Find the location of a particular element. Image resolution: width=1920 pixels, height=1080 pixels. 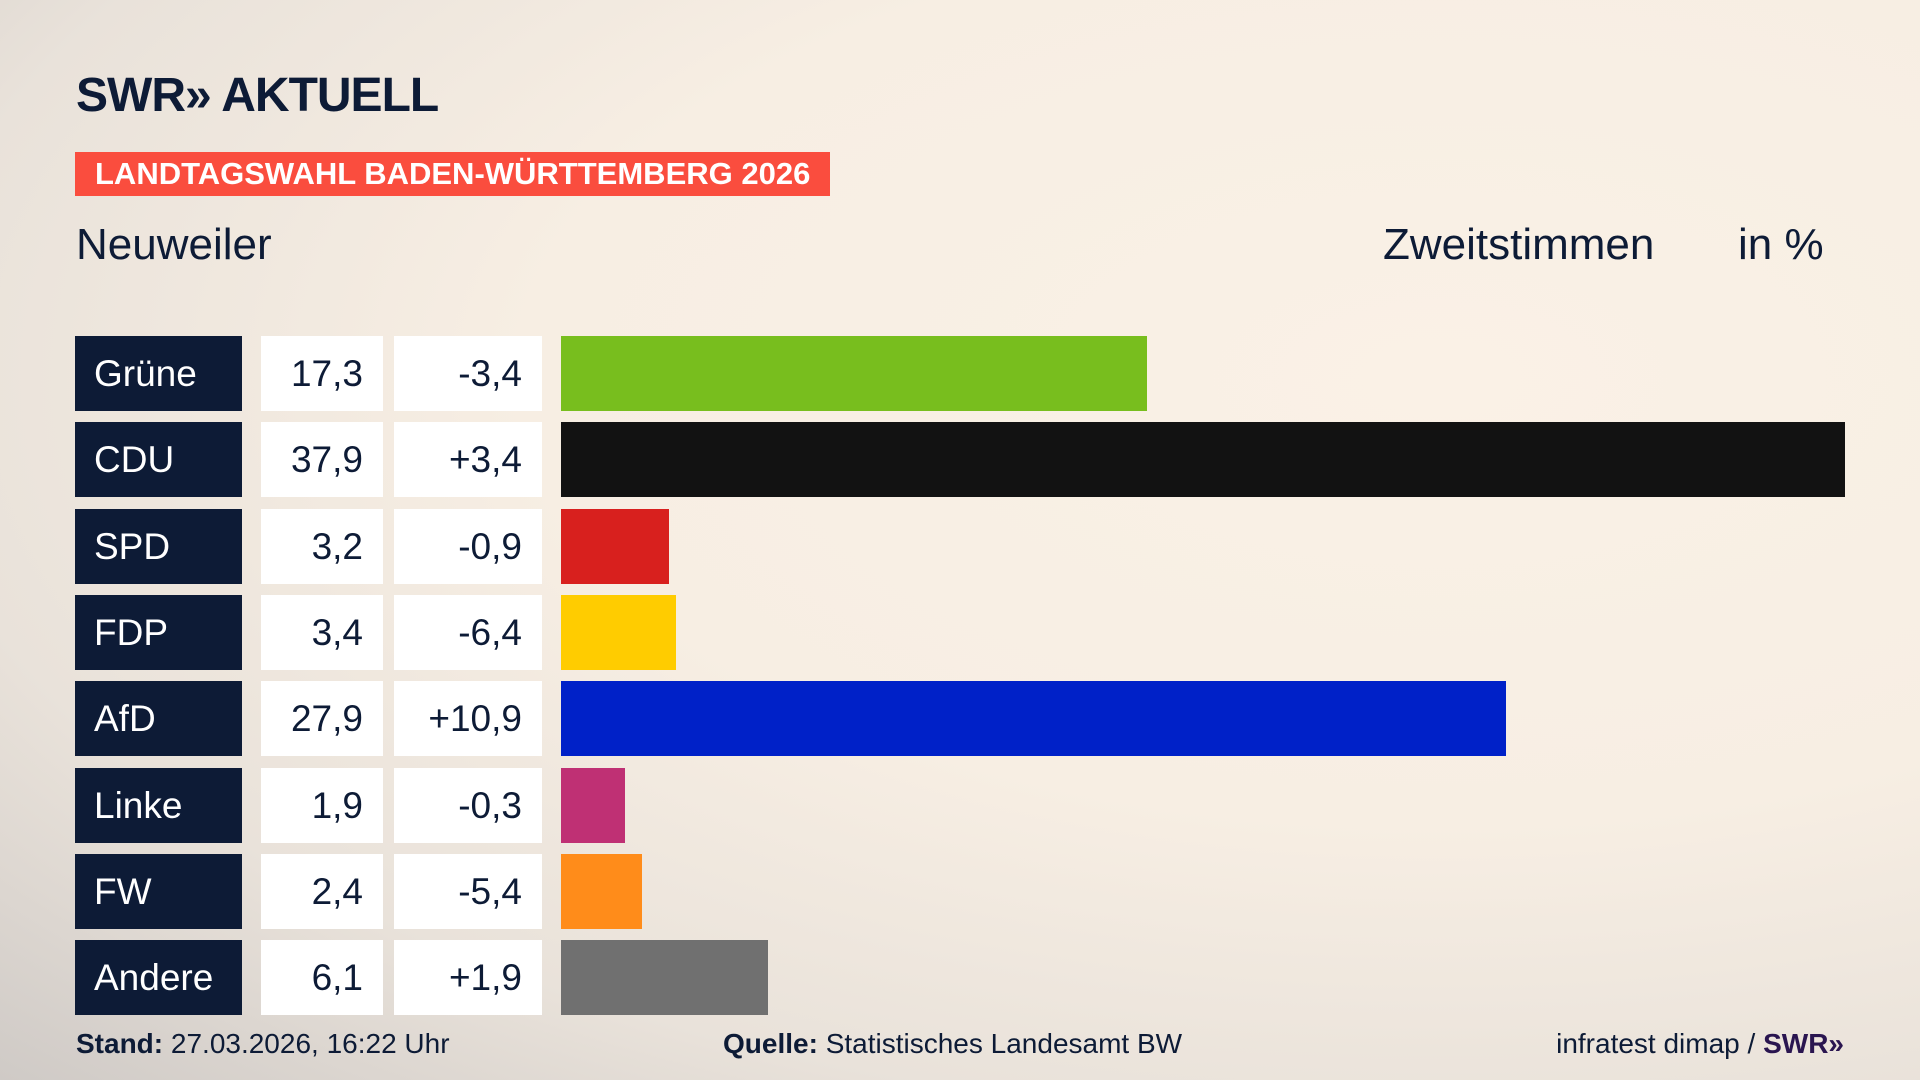

timestamp: Stand: 27.03.2026, 16:22 Uhr is located at coordinates (263, 1044).